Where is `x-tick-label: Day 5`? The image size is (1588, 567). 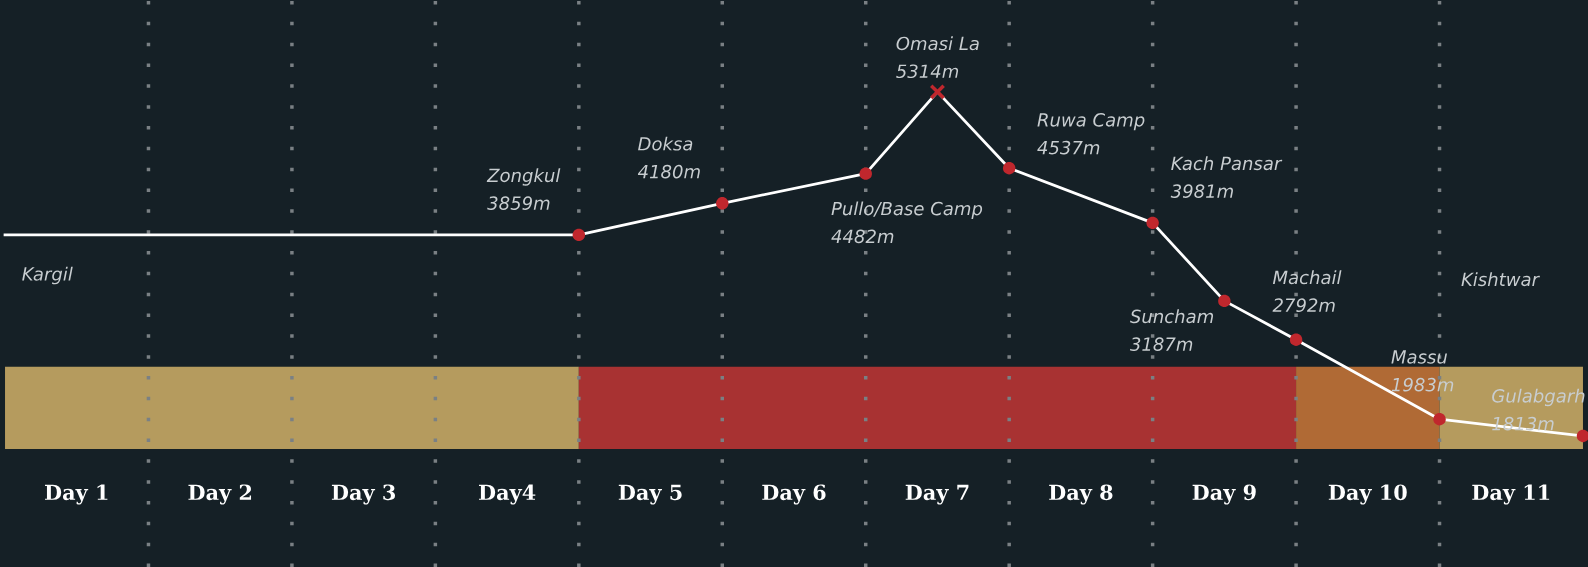
x-tick-label: Day 5 is located at coordinates (650, 494).